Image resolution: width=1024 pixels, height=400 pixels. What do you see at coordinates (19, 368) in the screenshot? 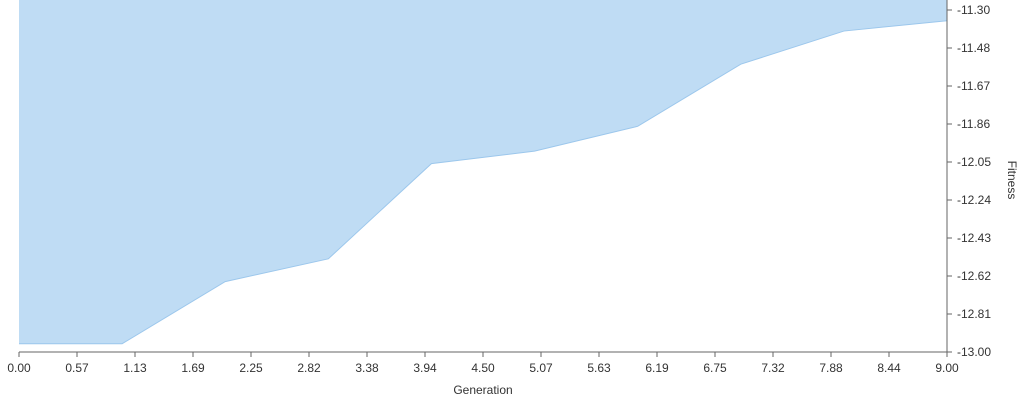
I see `x-tick-label: 0.00` at bounding box center [19, 368].